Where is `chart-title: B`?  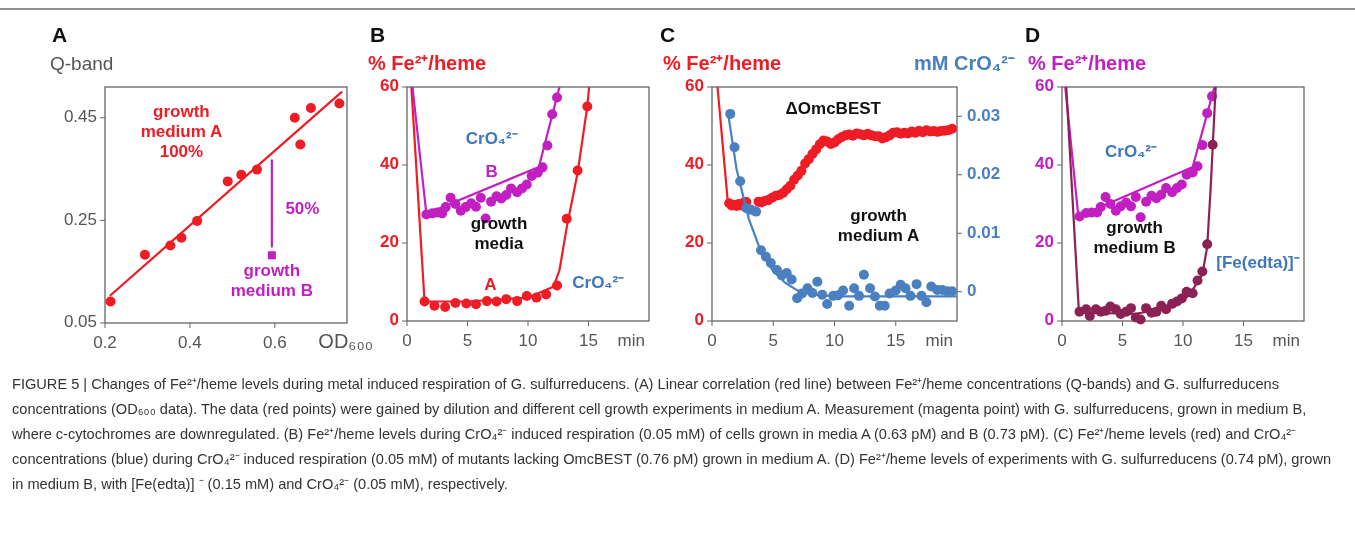 chart-title: B is located at coordinates (378, 34).